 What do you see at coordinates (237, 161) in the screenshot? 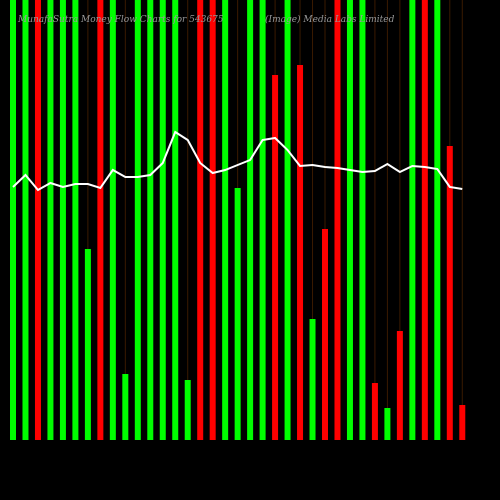
I see `price-line` at bounding box center [237, 161].